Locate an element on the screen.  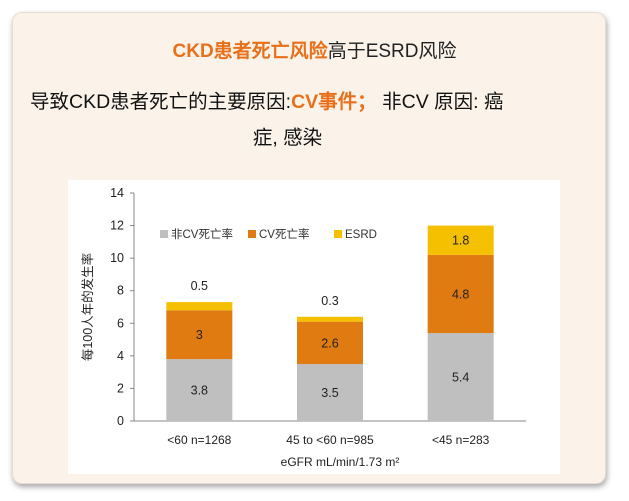
title-highlight: CKD患者死亡风险 is located at coordinates (250, 51).